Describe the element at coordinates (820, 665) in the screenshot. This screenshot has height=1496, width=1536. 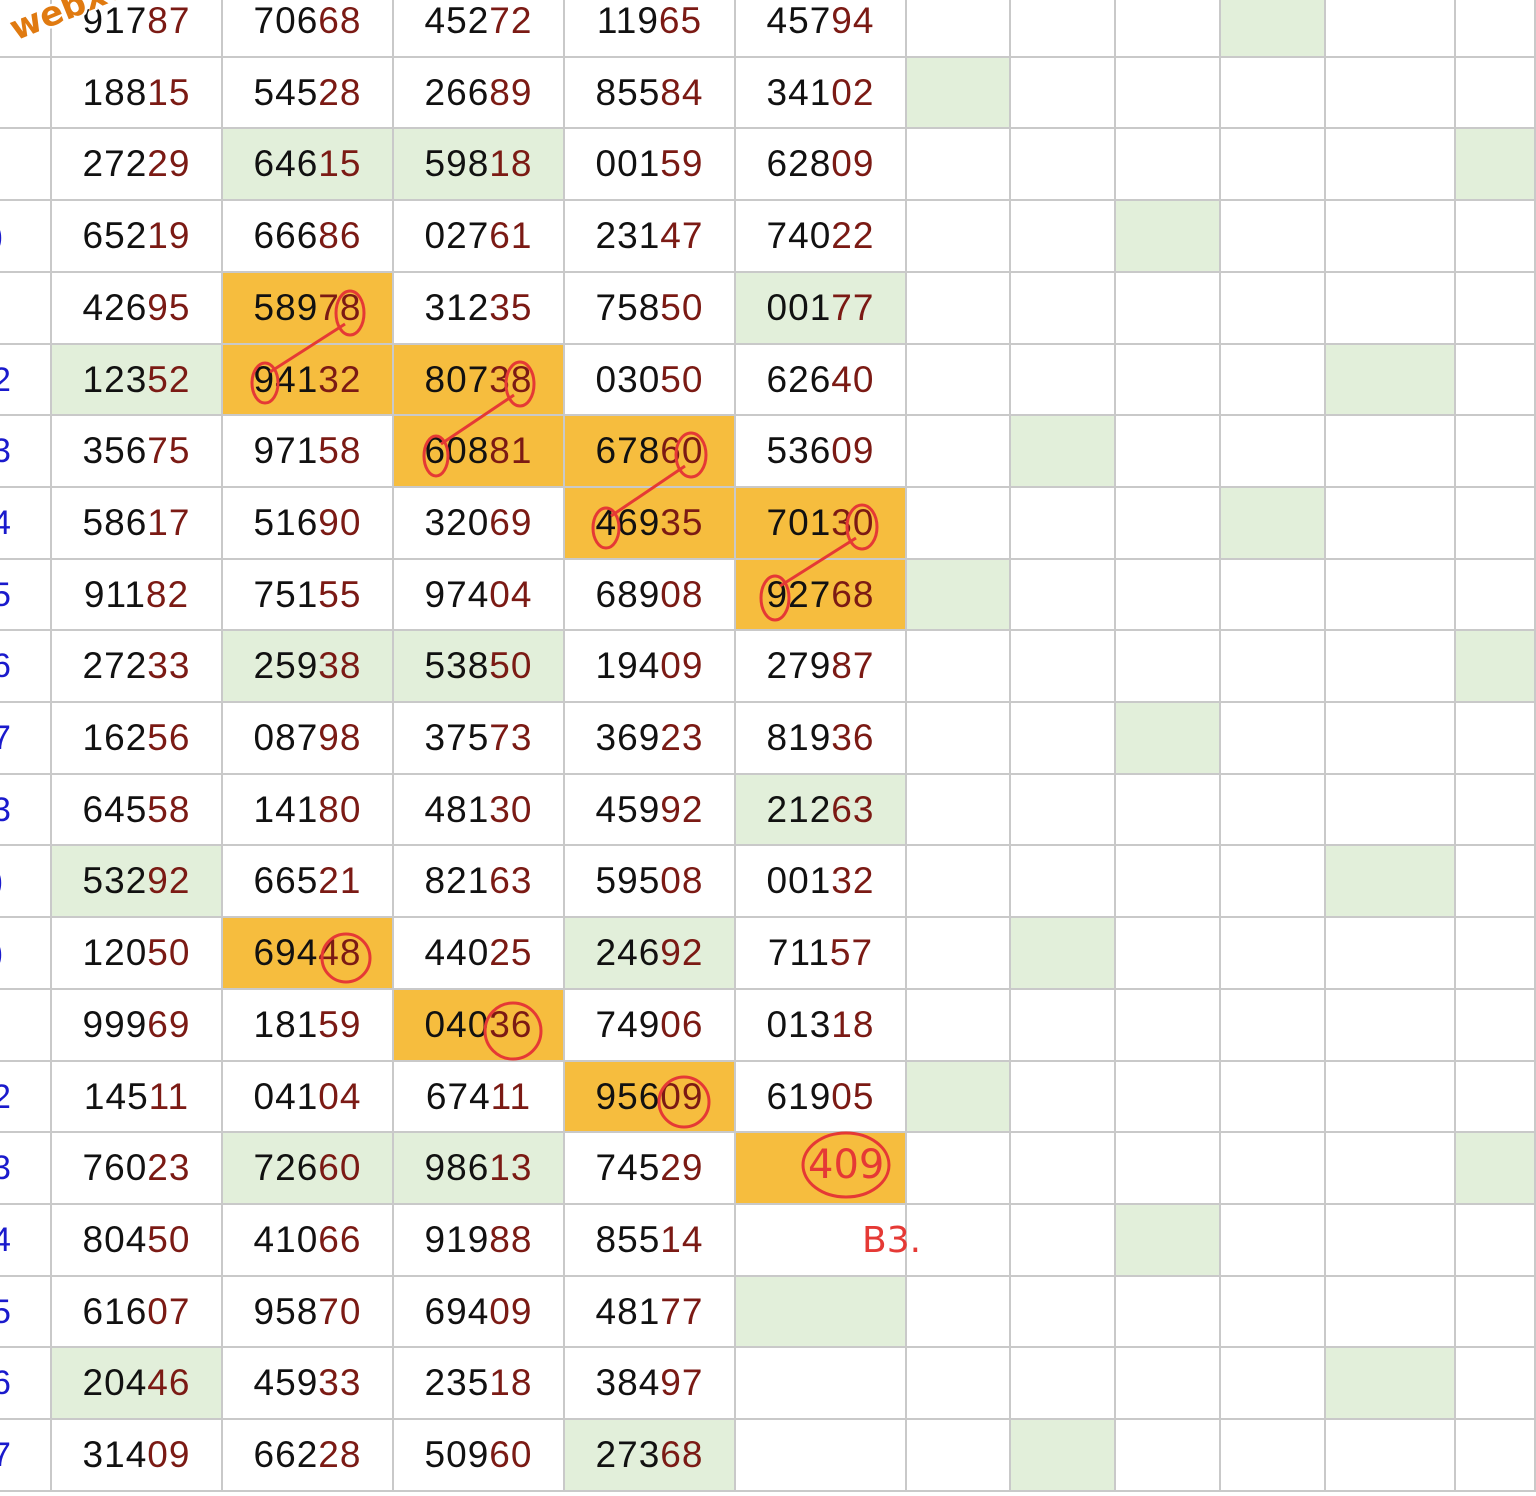
I see `result-number: 27987` at that location.